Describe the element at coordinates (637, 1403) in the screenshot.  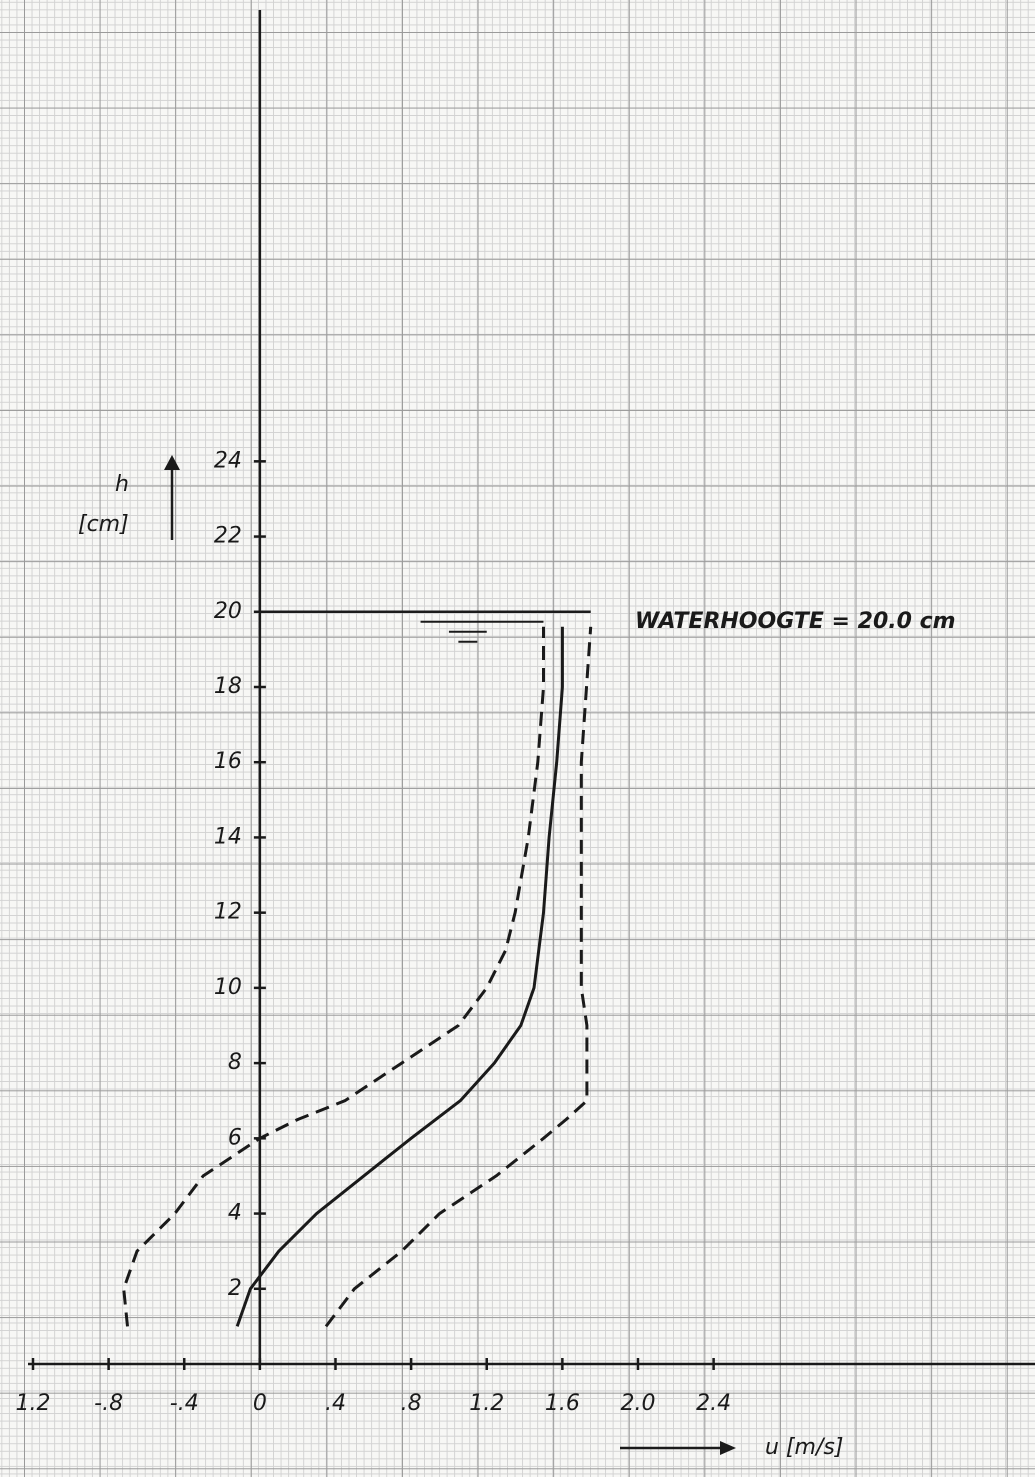
I see `x-tick-label: 2.0` at that location.